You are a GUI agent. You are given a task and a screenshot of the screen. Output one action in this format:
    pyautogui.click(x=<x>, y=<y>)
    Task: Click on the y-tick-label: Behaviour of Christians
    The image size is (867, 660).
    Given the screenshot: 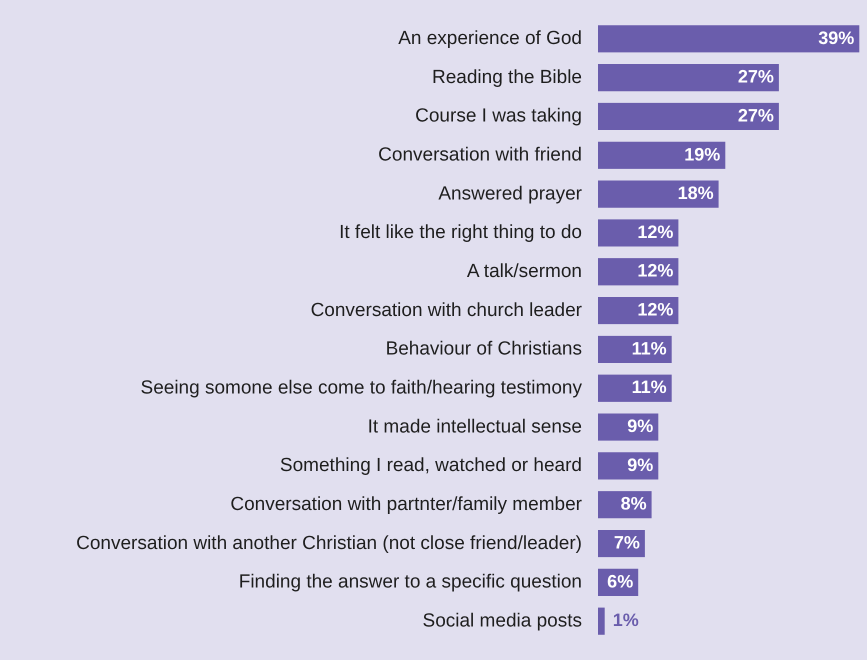 What is the action you would take?
    pyautogui.click(x=484, y=349)
    